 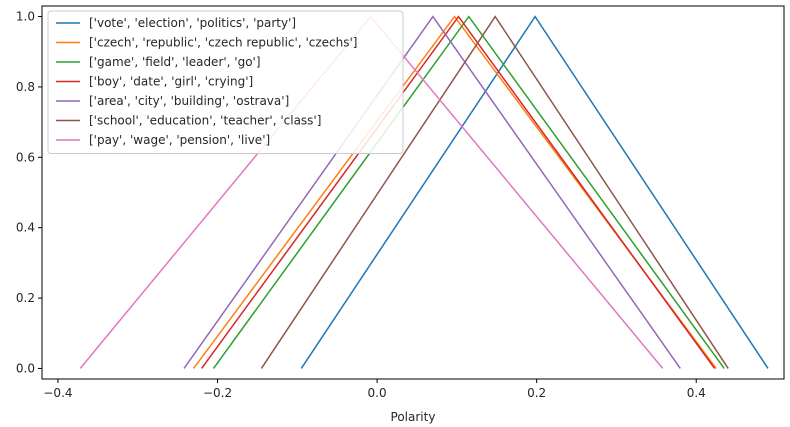 I want to click on legend-label-6: ['pay', 'wage', 'pension', 'live'], so click(x=179, y=140).